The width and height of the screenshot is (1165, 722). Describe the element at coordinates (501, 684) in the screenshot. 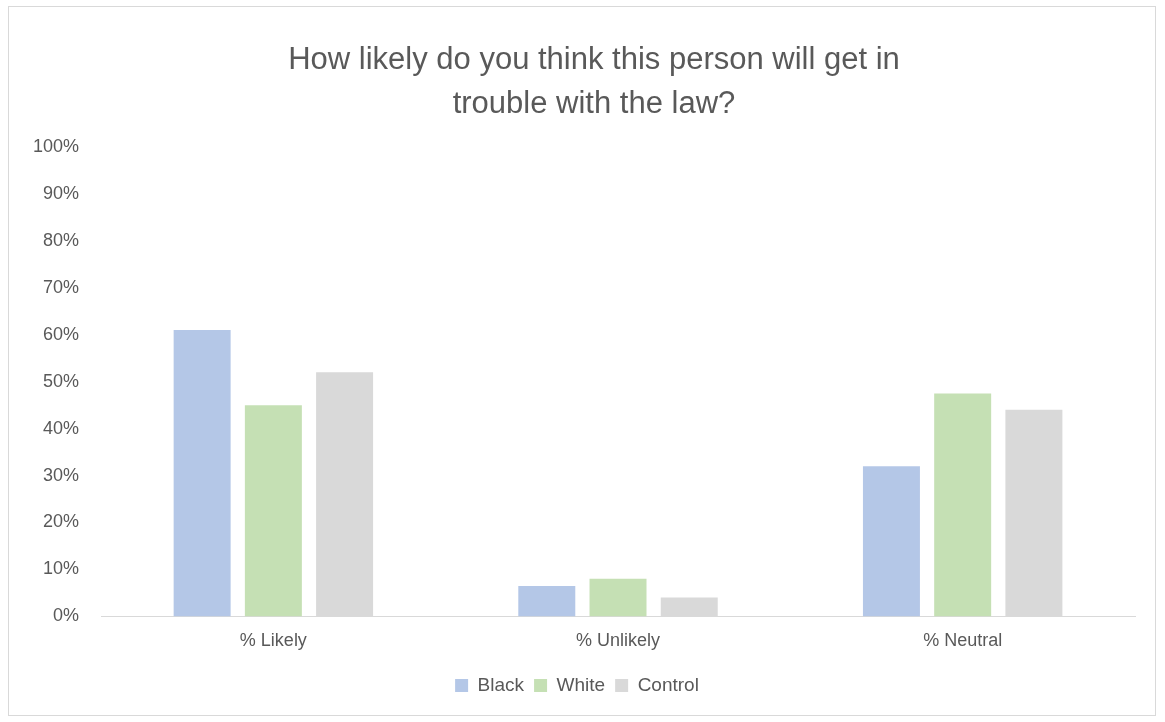

I see `legend-label: Black` at that location.